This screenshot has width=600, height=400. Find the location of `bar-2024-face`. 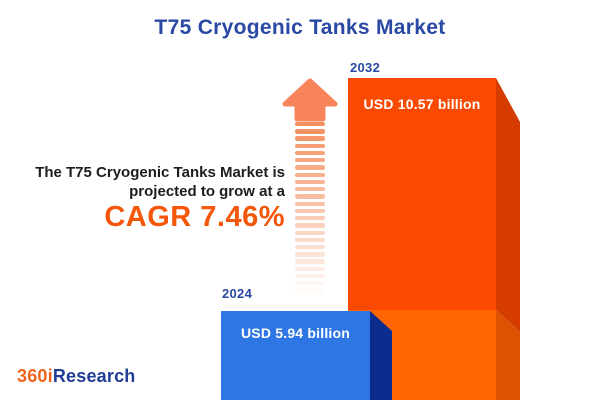

bar-2024-face is located at coordinates (295, 355).